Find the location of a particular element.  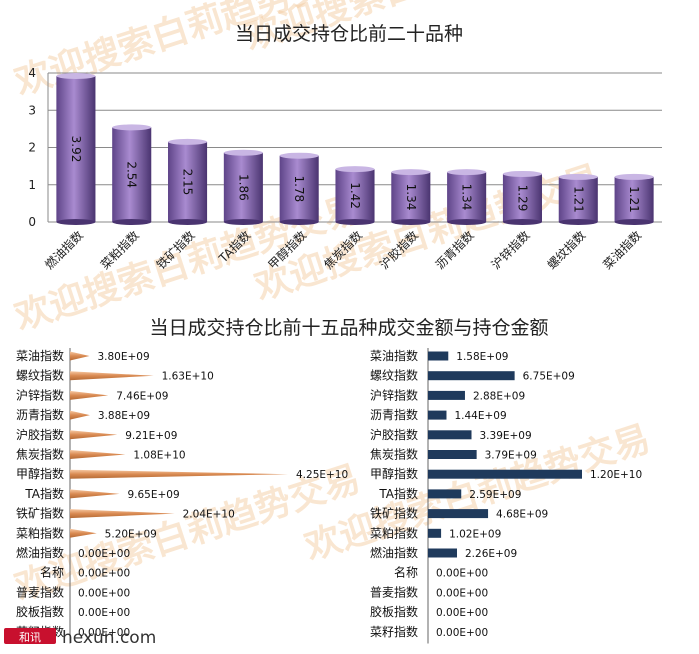

x-tick-label: 沪锌指数 is located at coordinates (510, 250).